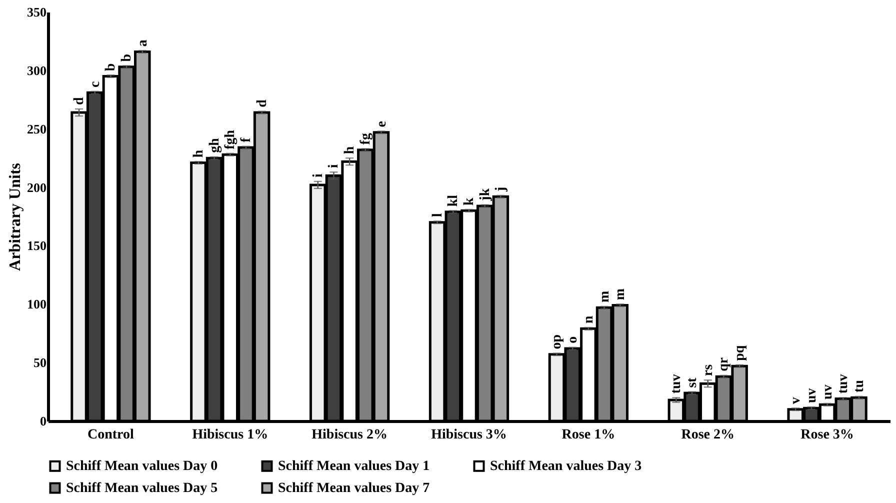 This screenshot has height=503, width=896. What do you see at coordinates (796, 400) in the screenshot?
I see `data-label: v` at bounding box center [796, 400].